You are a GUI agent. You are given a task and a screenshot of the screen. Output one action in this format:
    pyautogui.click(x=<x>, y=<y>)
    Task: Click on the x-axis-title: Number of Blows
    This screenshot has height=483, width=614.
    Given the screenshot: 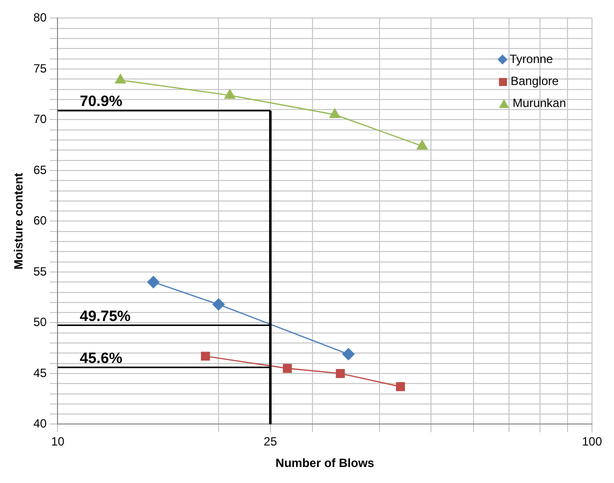 What is the action you would take?
    pyautogui.click(x=325, y=463)
    